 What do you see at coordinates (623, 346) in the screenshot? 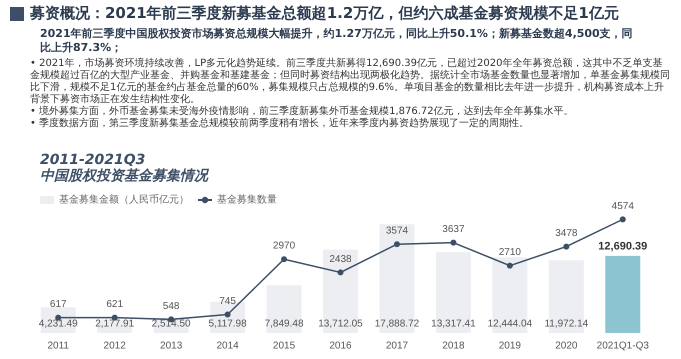
I see `x-tick-label: 2021Q1-Q3` at bounding box center [623, 346].